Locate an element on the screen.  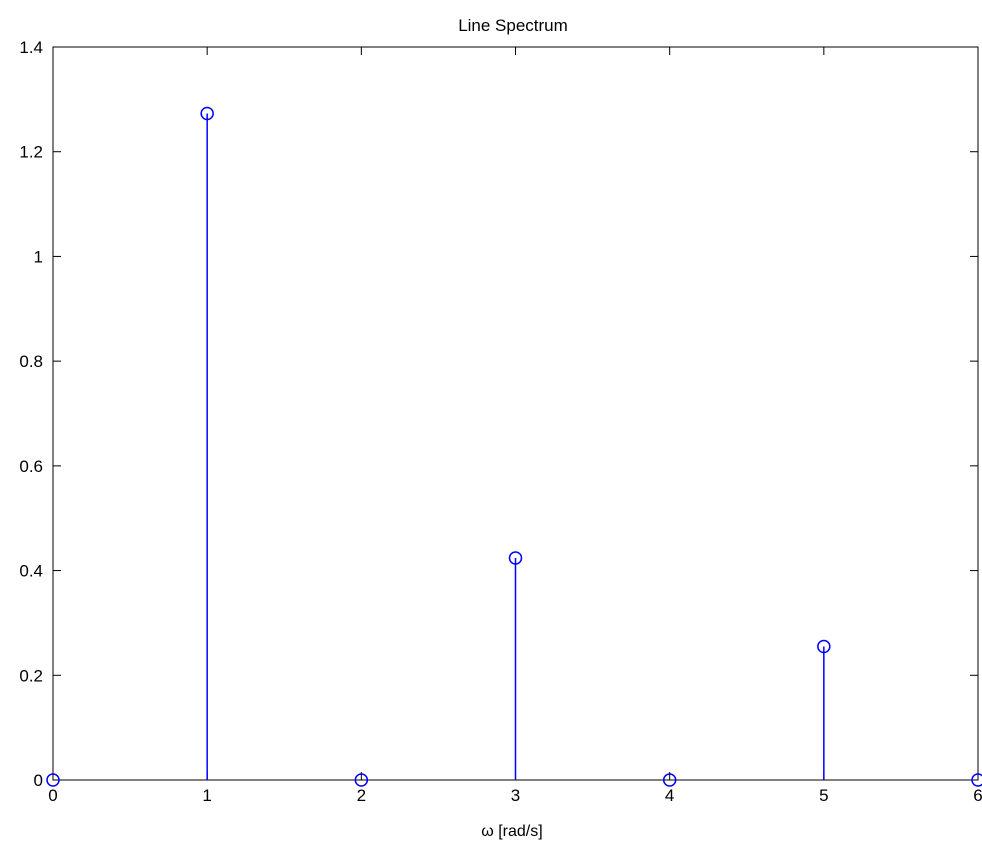
y-tick-label: 0.4 is located at coordinates (31, 571).